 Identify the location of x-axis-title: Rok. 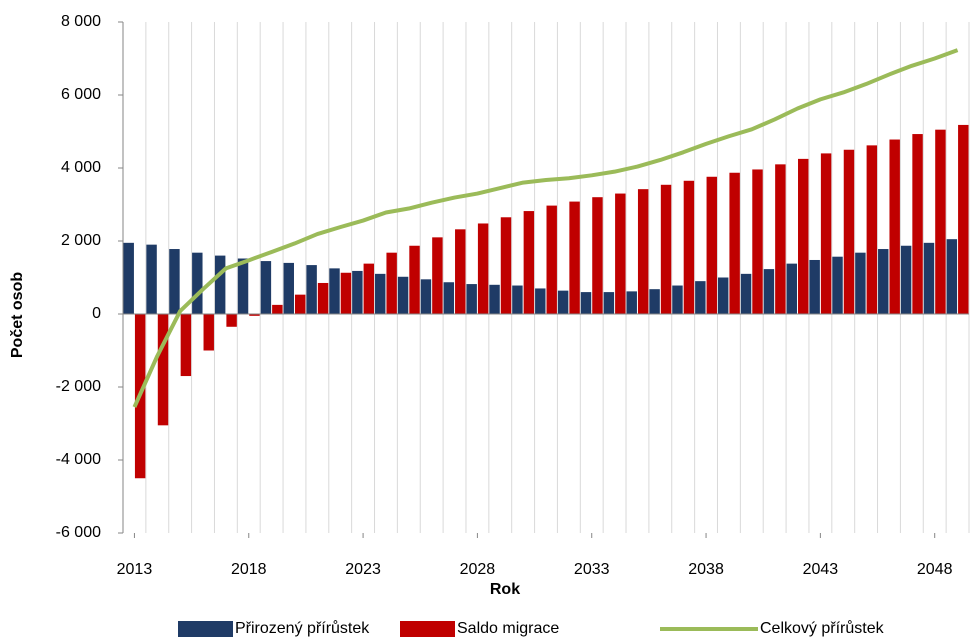
(505, 589).